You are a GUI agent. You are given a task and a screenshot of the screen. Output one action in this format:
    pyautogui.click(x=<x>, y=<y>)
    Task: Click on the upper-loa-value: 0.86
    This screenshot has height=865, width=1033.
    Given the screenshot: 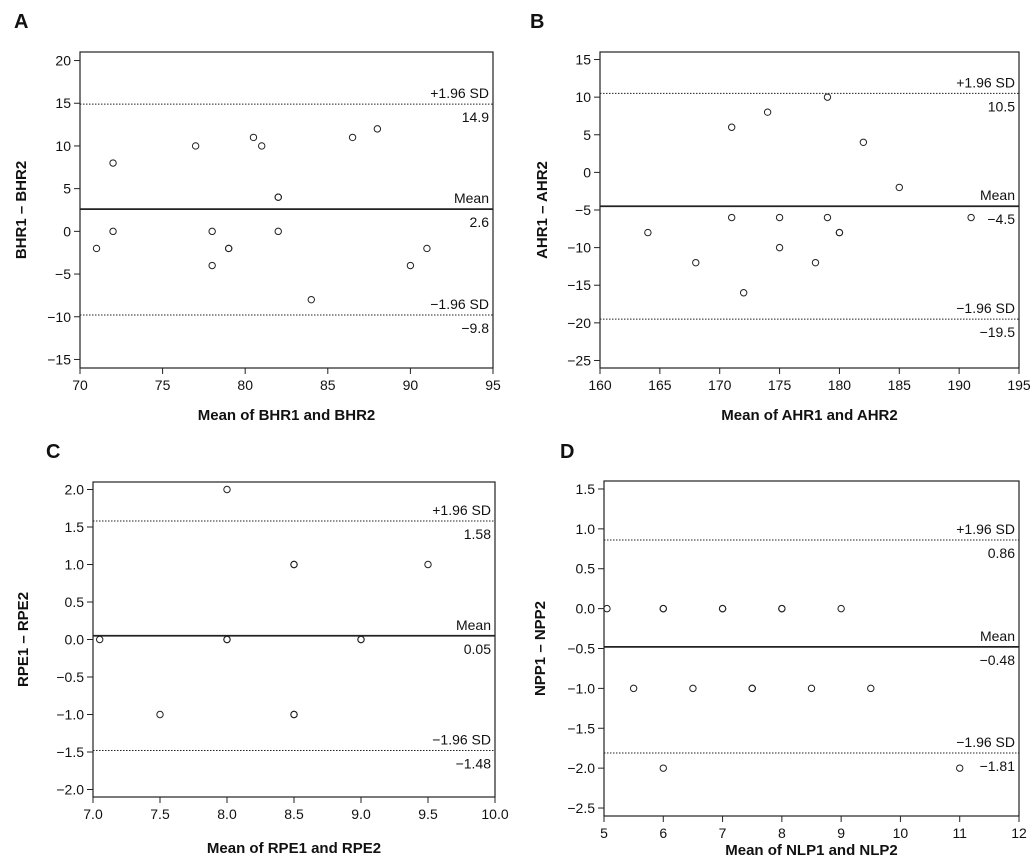 What is the action you would take?
    pyautogui.click(x=1001, y=553)
    